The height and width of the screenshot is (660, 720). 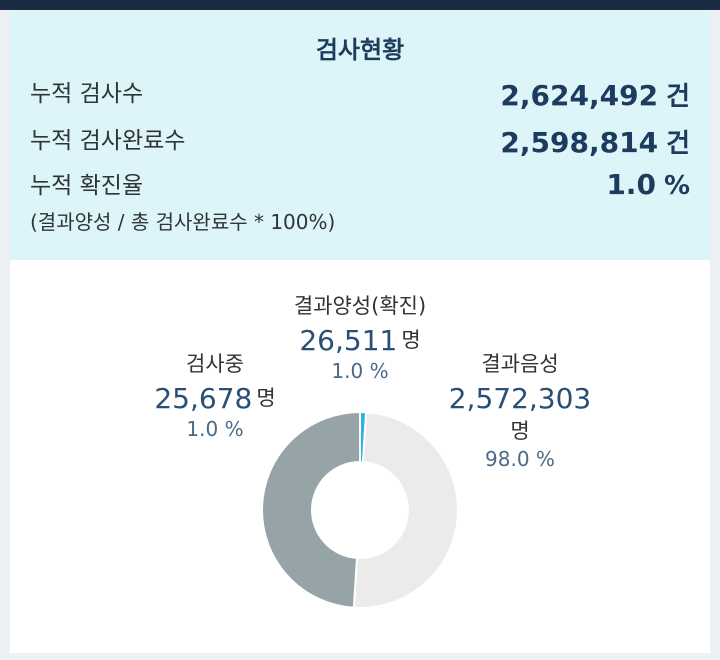 What do you see at coordinates (360, 371) in the screenshot?
I see `label-positive-percent: 1.0 %` at bounding box center [360, 371].